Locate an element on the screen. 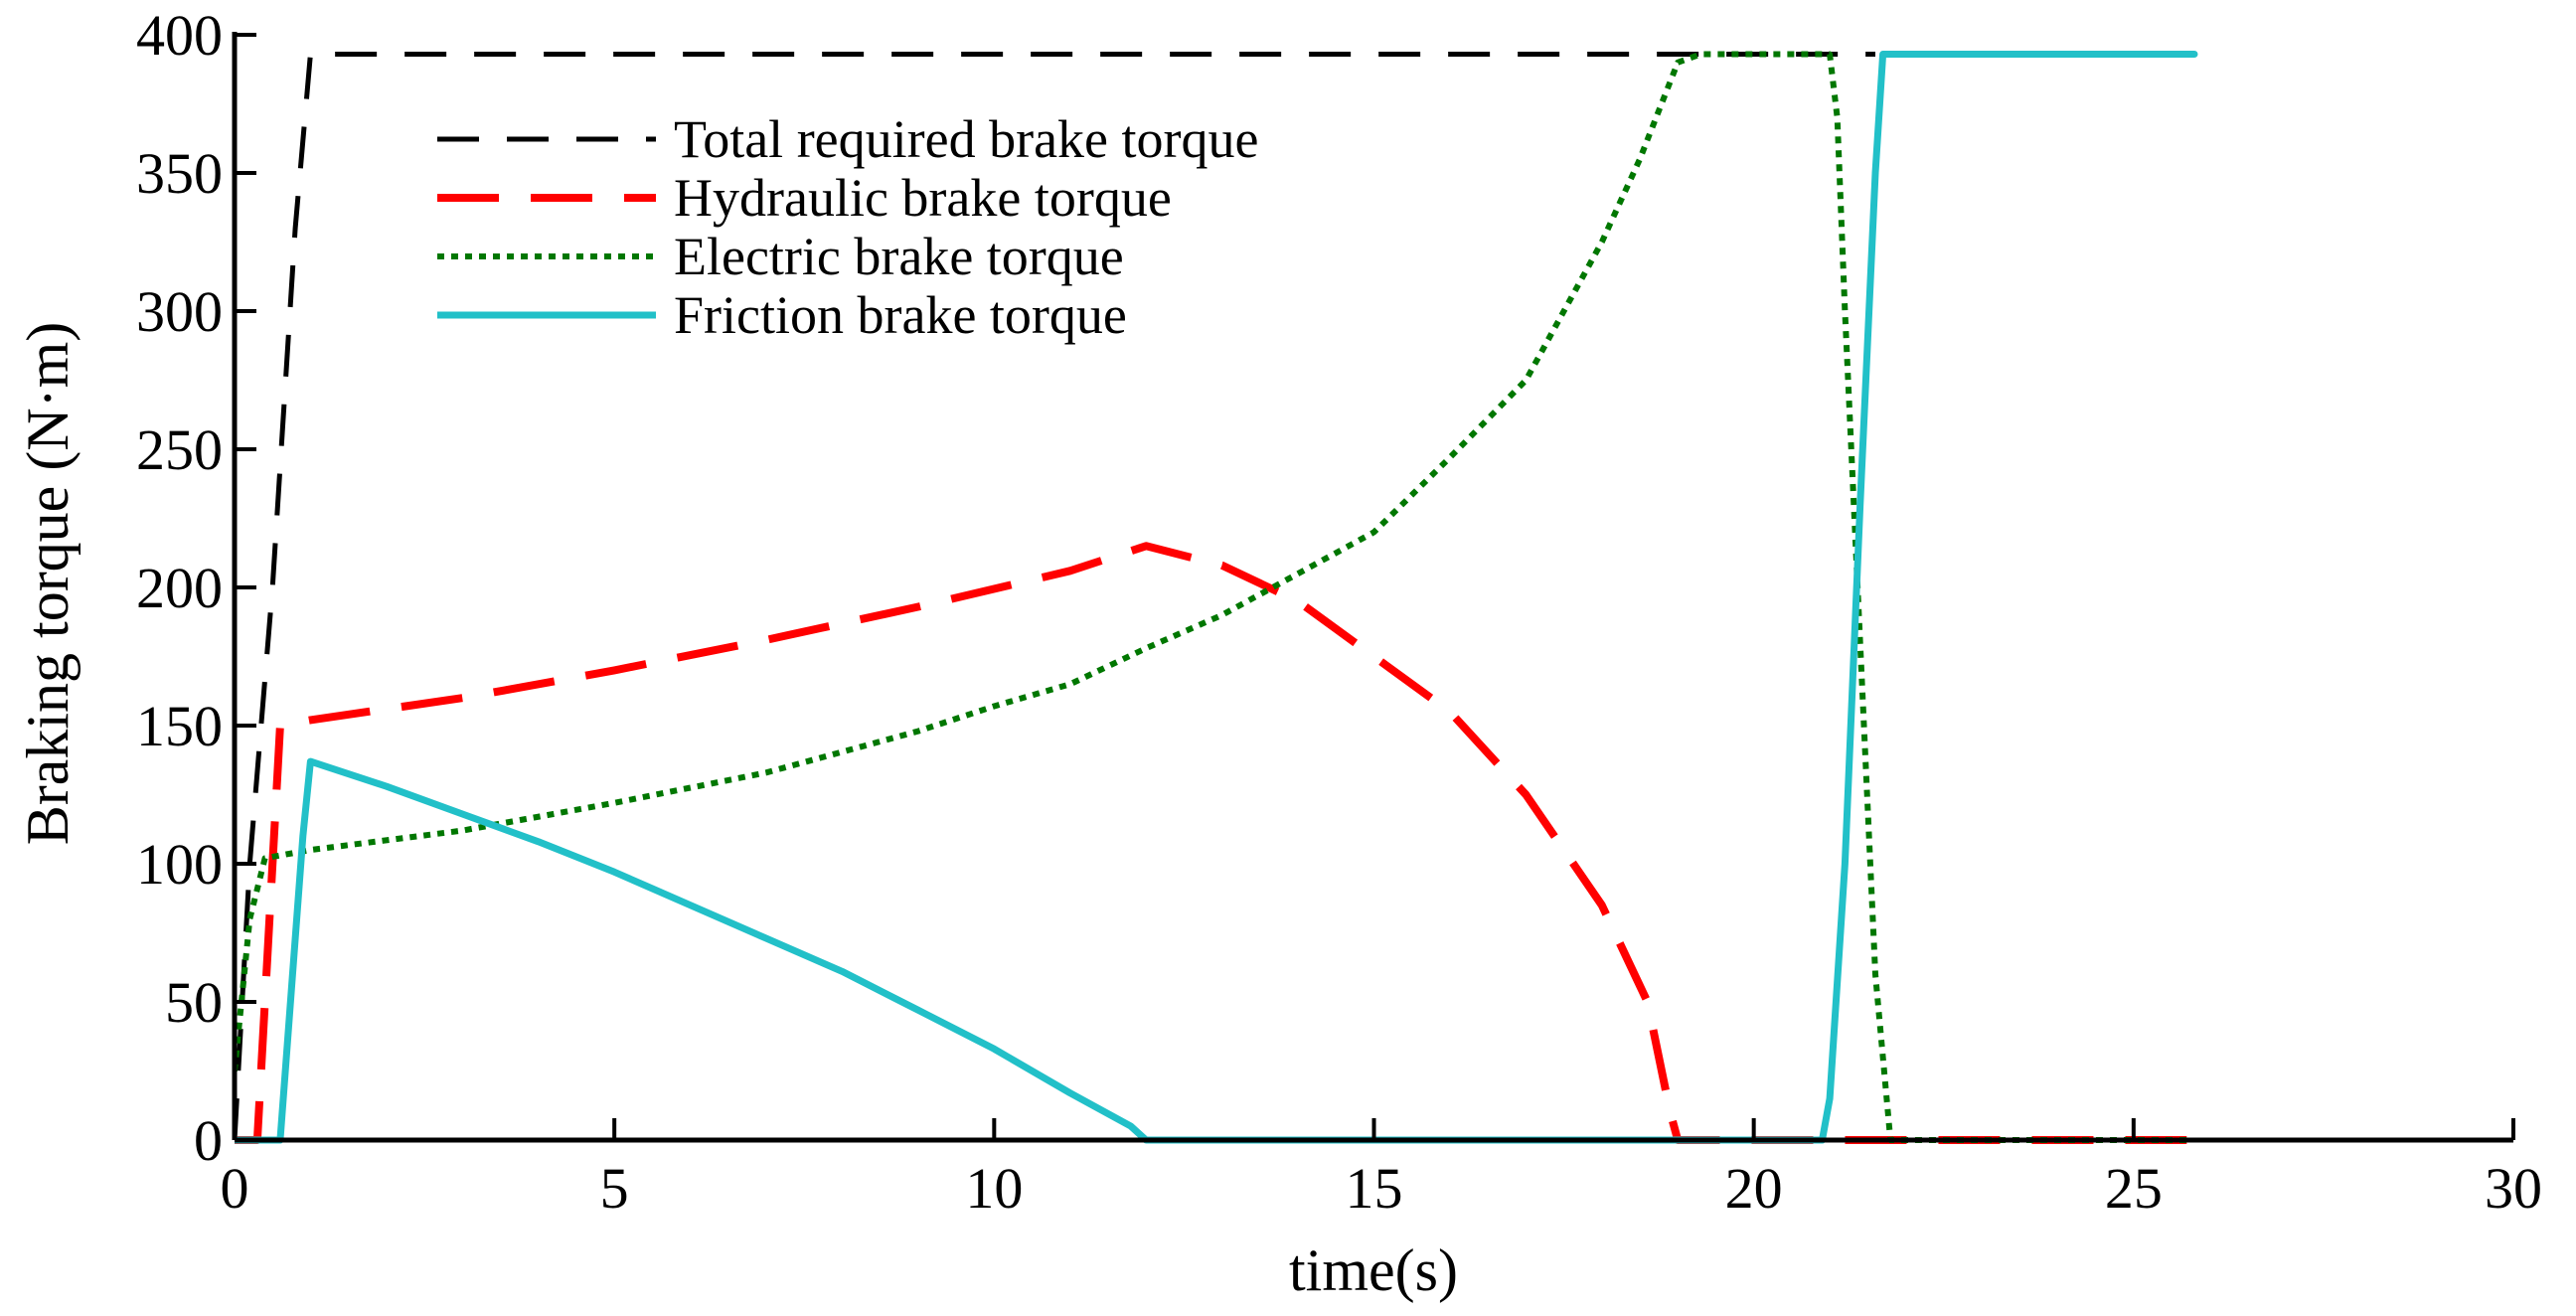 Image resolution: width=2576 pixels, height=1316 pixels. legend-label-3: Electric brake torque is located at coordinates (899, 256).